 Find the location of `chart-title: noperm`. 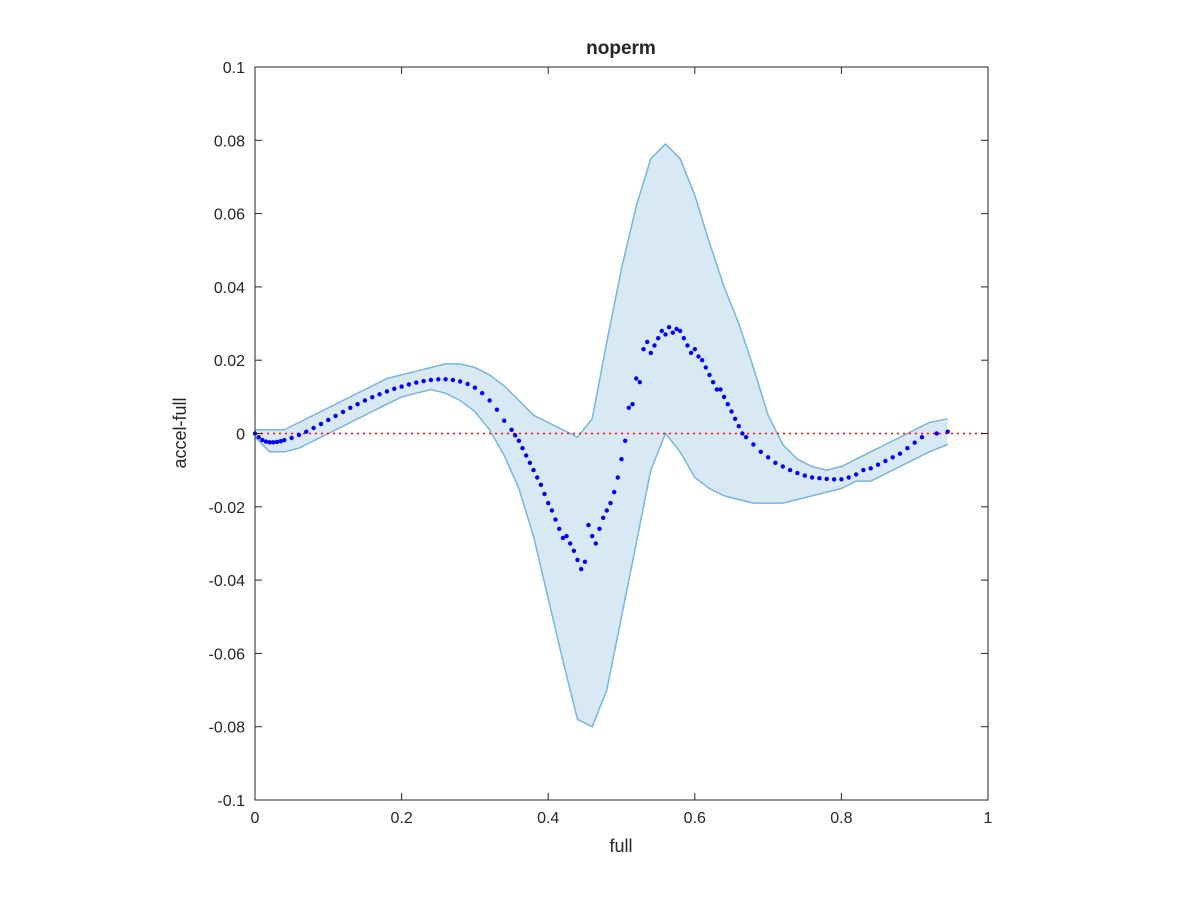

chart-title: noperm is located at coordinates (621, 48).